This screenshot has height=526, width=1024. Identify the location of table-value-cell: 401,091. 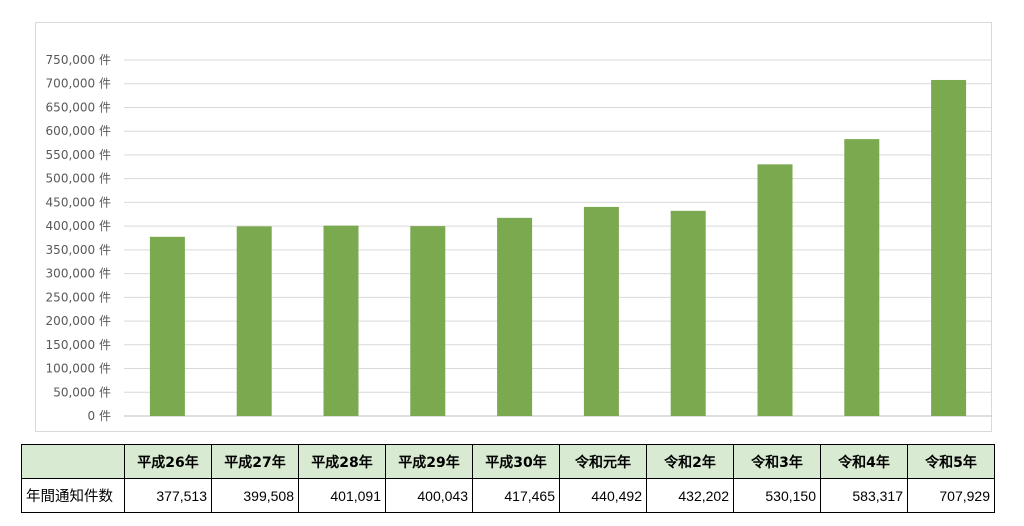
(342, 495).